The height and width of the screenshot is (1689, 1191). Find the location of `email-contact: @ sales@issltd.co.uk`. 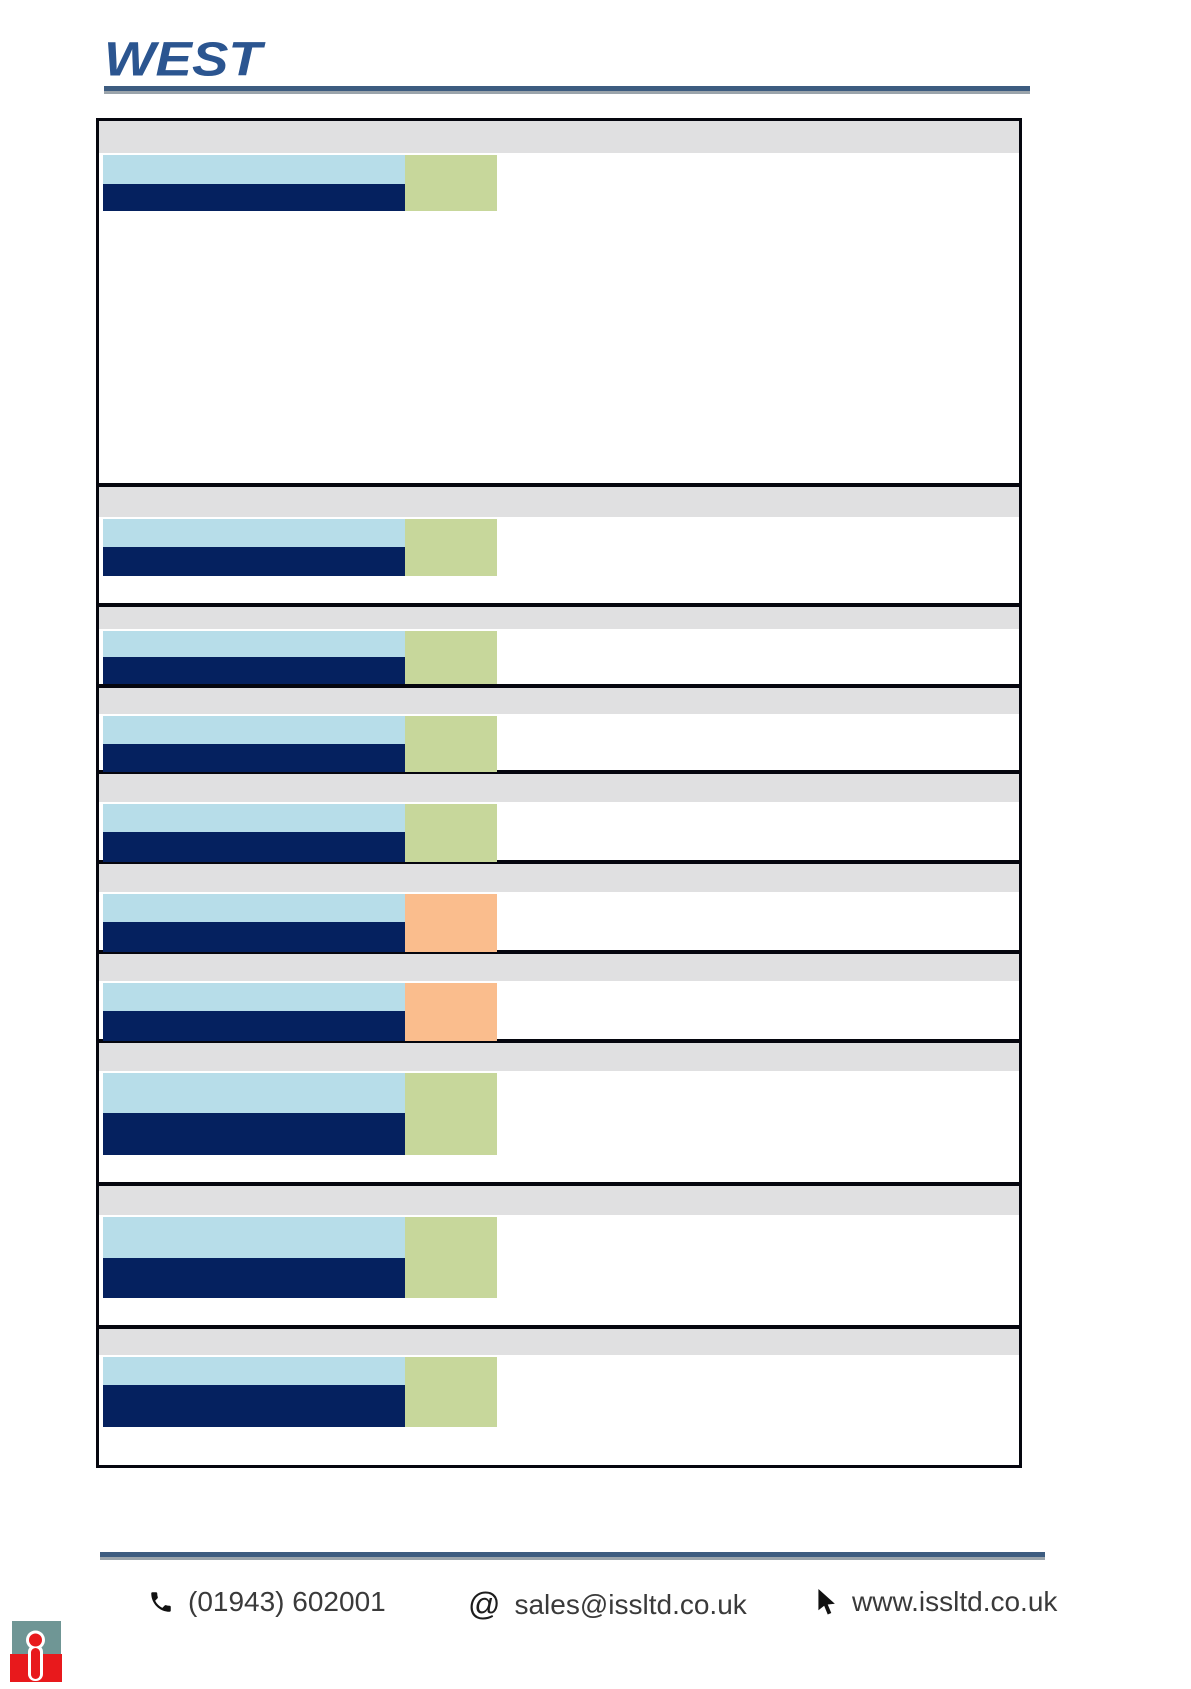

email-contact: @ sales@issltd.co.uk is located at coordinates (607, 1604).